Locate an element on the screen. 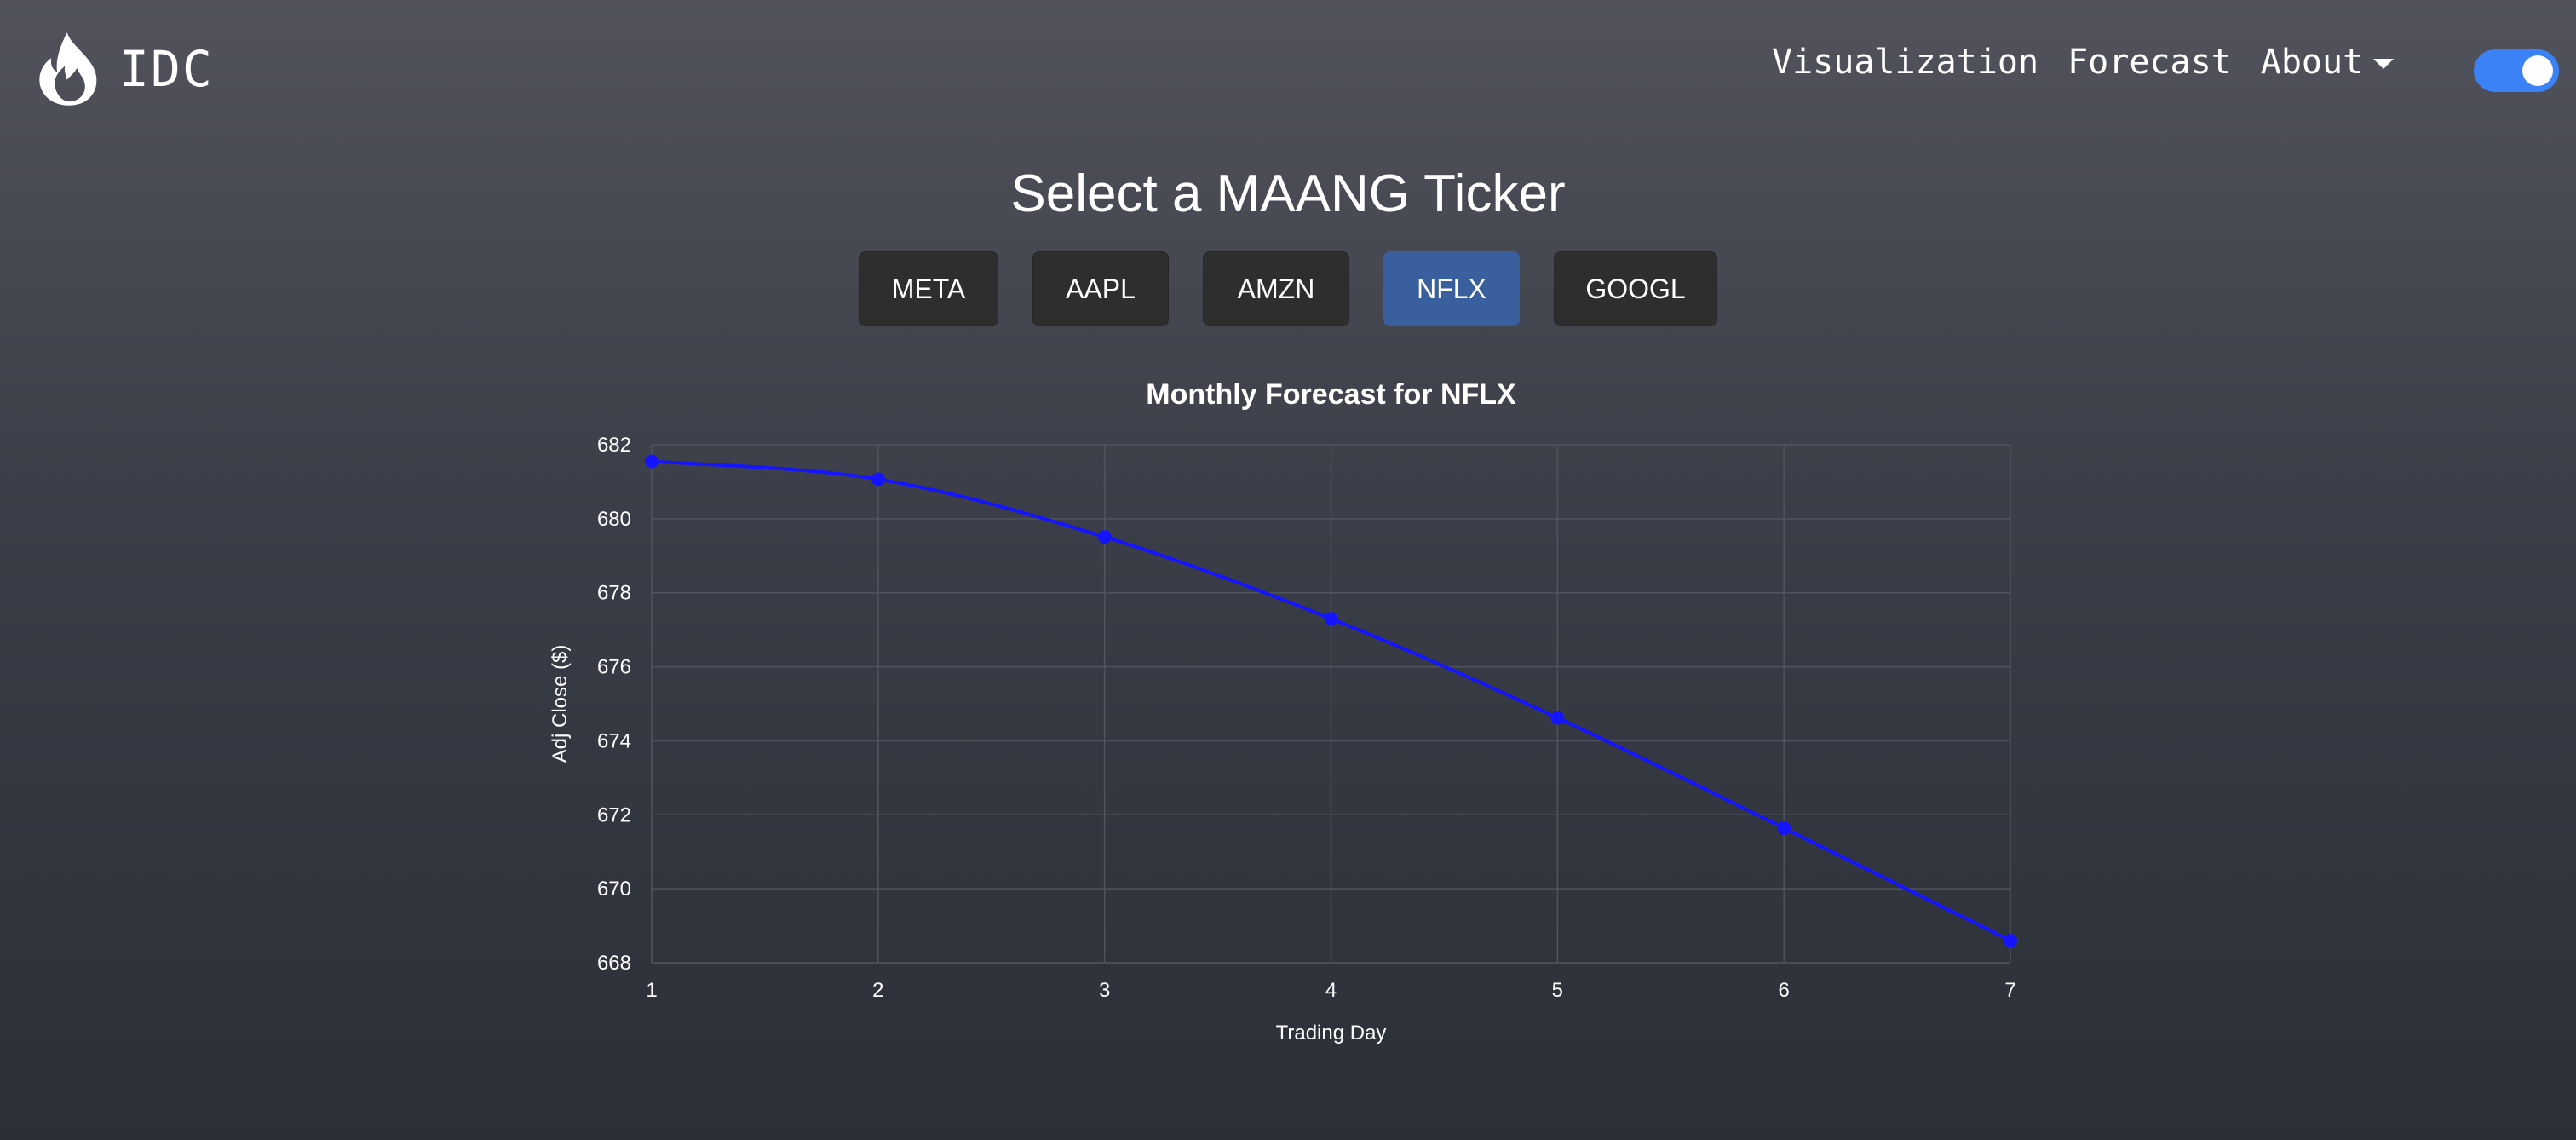 Image resolution: width=2576 pixels, height=1140 pixels. brand: IDC is located at coordinates (126, 69).